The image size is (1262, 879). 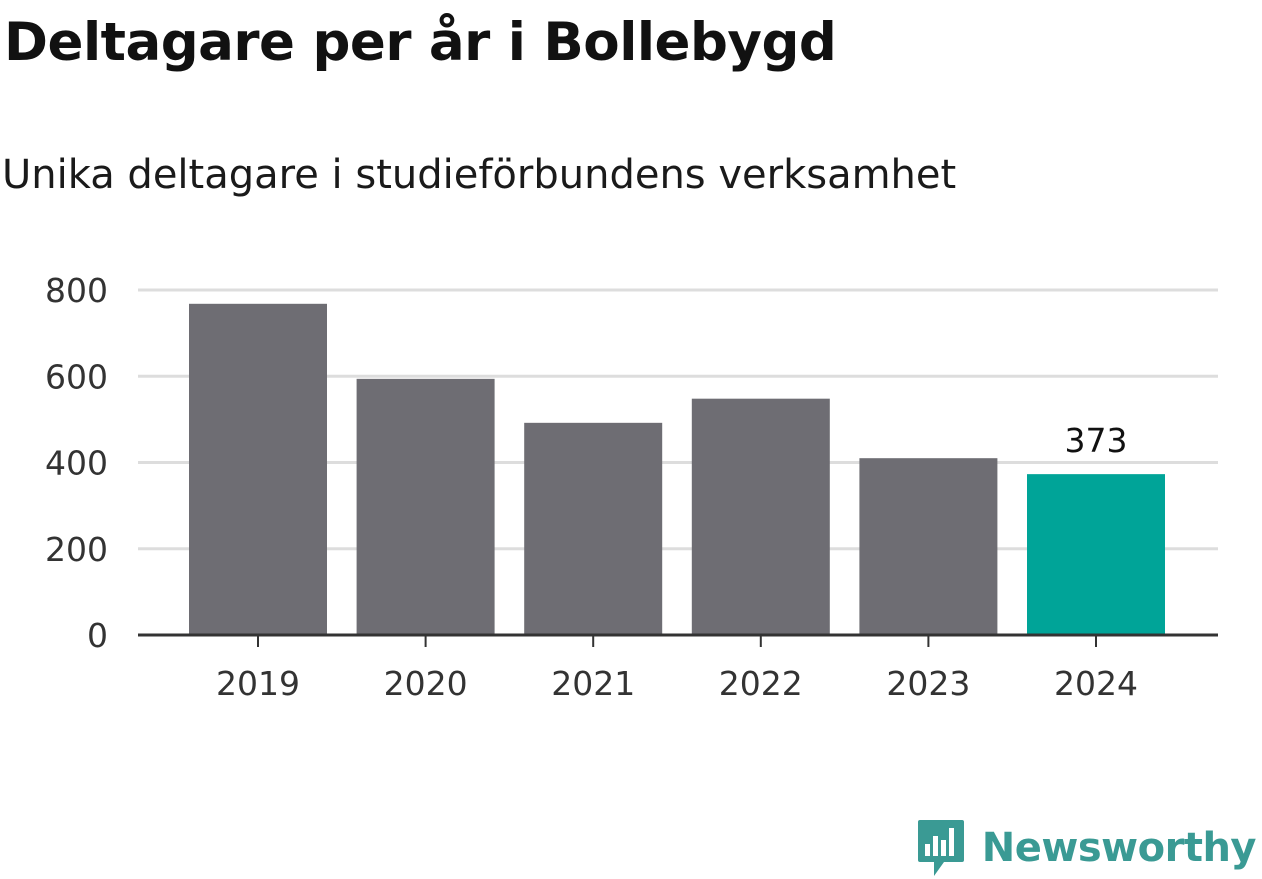 I want to click on x-tick-label-2020: 2020, so click(x=426, y=683).